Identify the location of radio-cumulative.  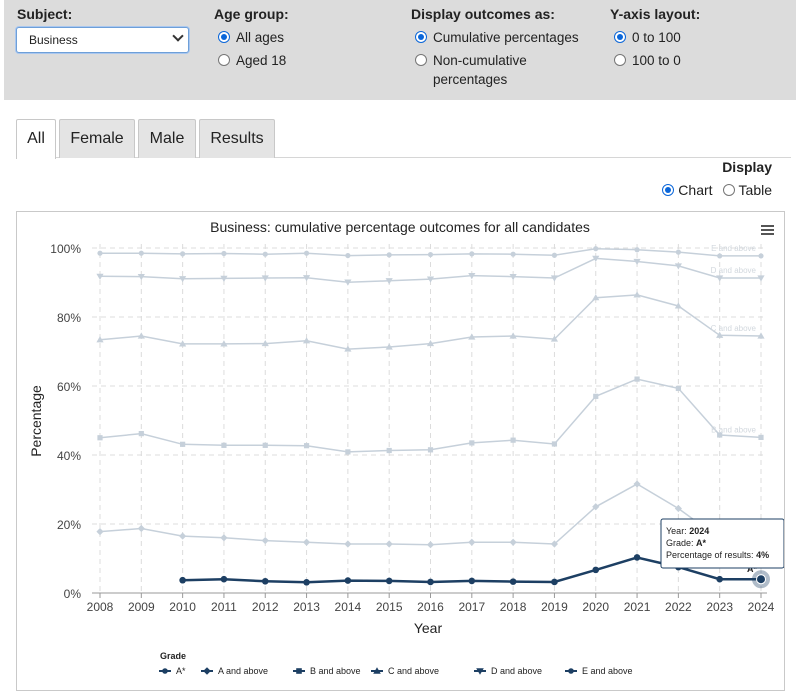
(421, 37).